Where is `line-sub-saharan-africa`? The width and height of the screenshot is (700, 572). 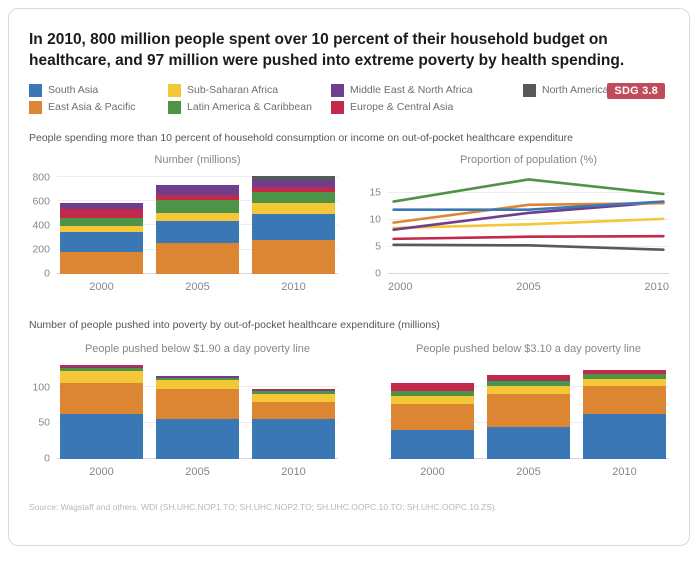 line-sub-saharan-africa is located at coordinates (529, 223).